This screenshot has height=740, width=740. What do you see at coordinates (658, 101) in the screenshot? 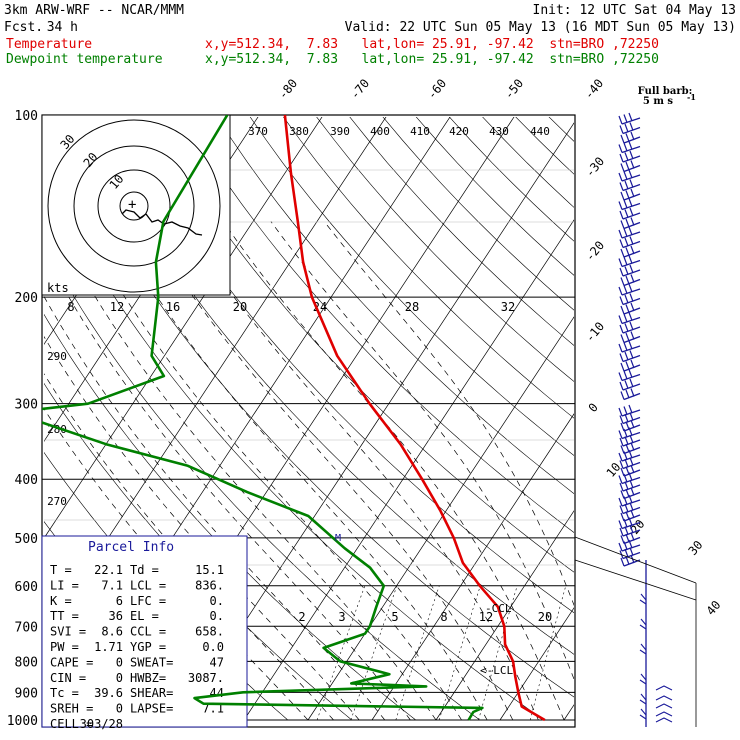
I see `barb-legend-unit: 5 m s` at bounding box center [658, 101].